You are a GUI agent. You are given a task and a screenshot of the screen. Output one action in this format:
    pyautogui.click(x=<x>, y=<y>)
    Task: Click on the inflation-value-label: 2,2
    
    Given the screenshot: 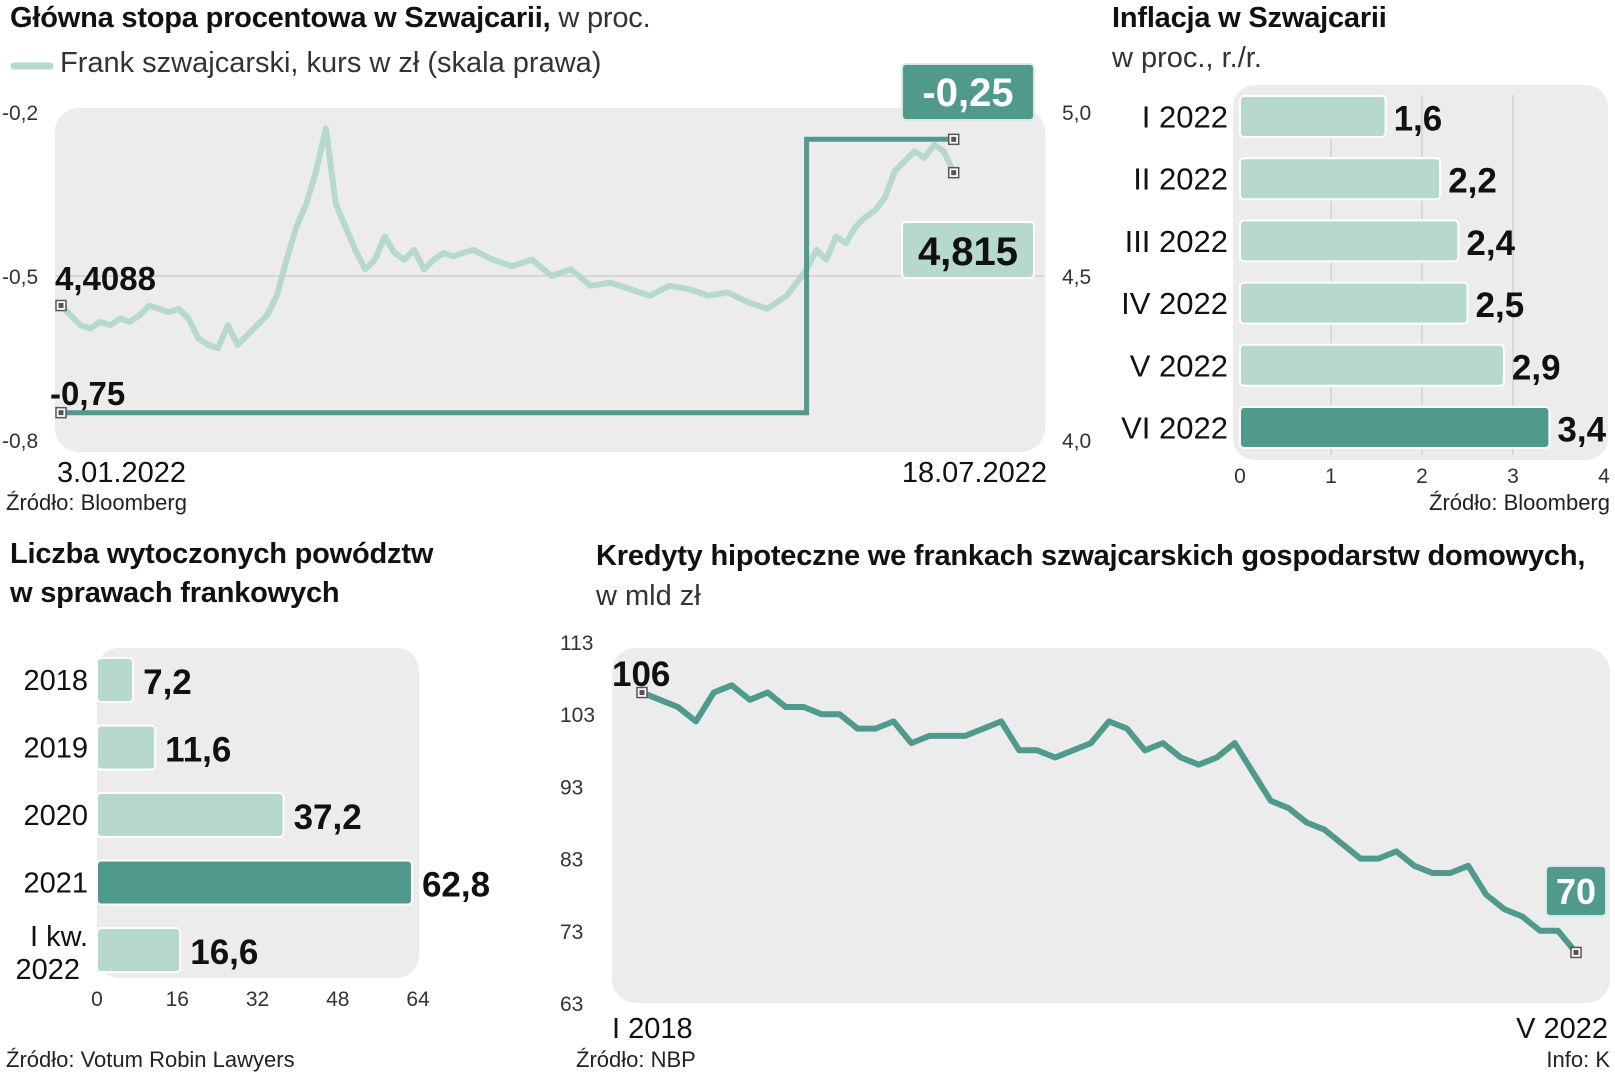 What is the action you would take?
    pyautogui.click(x=1472, y=181)
    